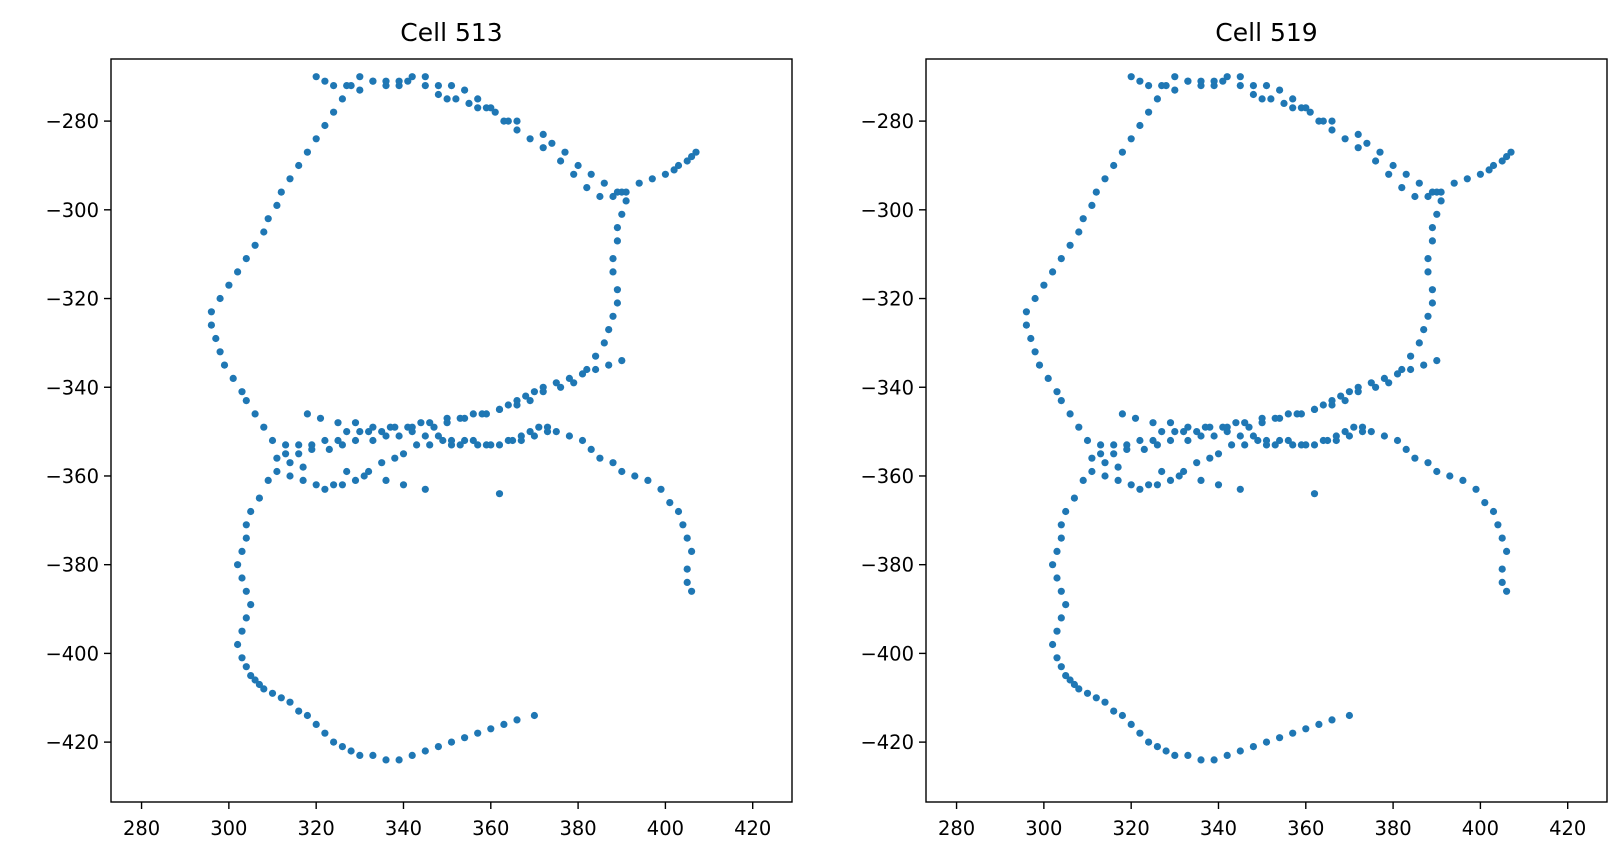 Image resolution: width=1618 pixels, height=862 pixels. Describe the element at coordinates (1131, 828) in the screenshot. I see `x-tick-label: 320` at that location.